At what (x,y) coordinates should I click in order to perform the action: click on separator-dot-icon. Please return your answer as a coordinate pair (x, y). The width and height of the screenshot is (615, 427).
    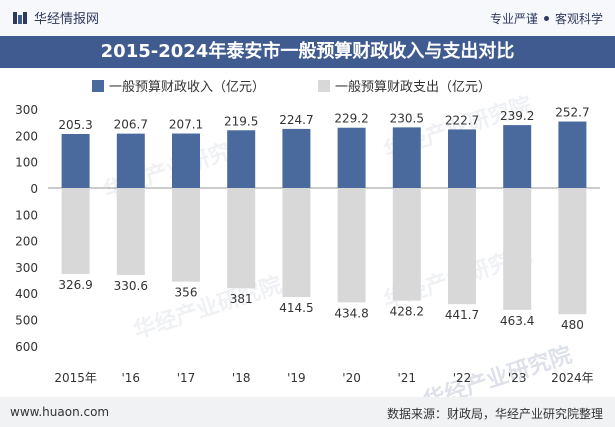
    Looking at the image, I should click on (546, 18).